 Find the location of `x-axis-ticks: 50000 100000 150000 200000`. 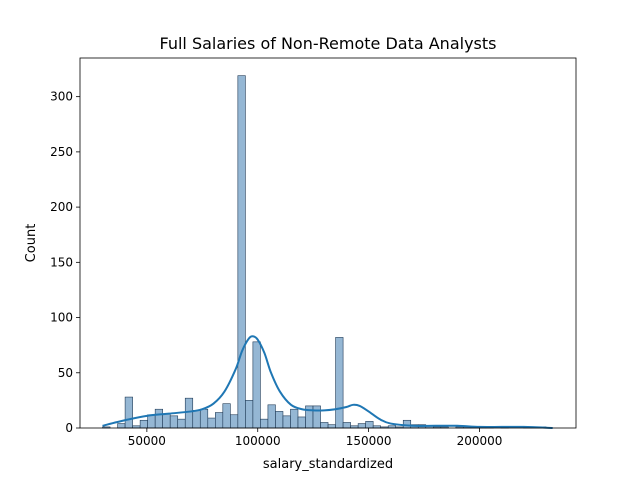

x-axis-ticks: 50000 100000 150000 200000 is located at coordinates (315, 438).